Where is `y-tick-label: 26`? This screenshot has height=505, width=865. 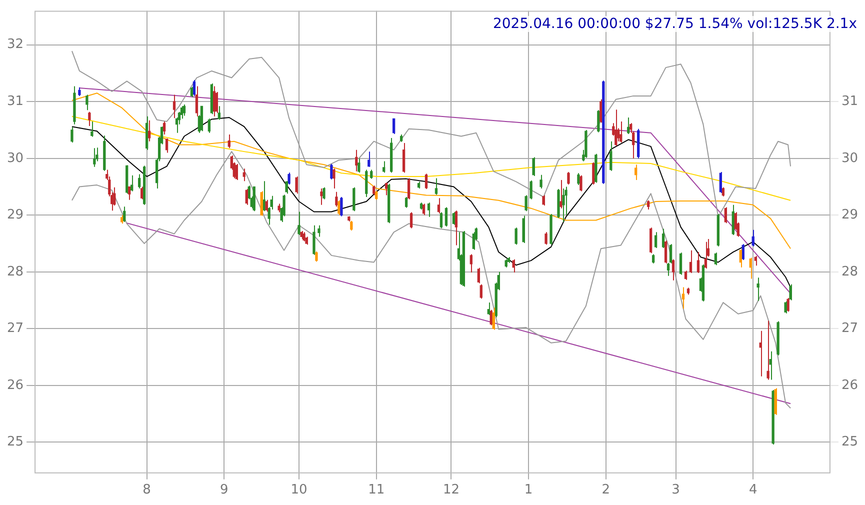 y-tick-label: 26 is located at coordinates (15, 385).